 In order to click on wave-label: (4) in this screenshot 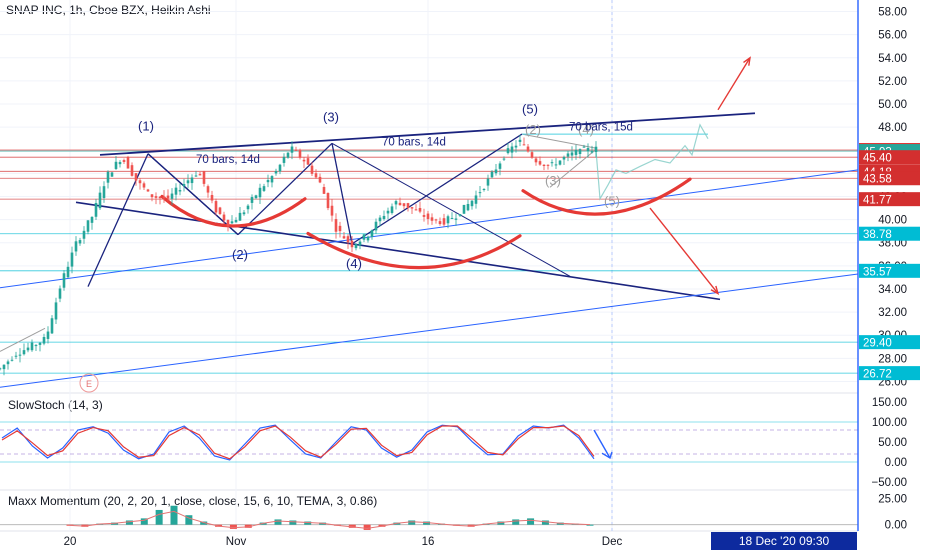, I will do `click(354, 263)`.